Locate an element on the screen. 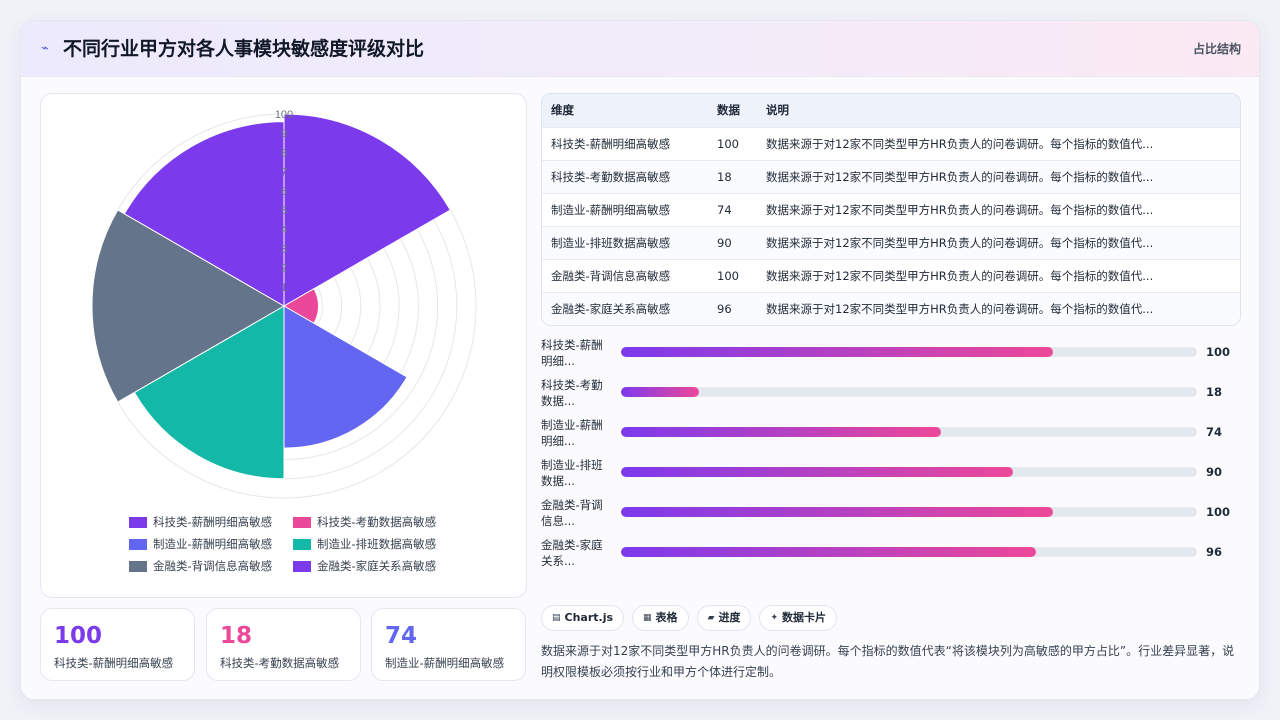  tick-label: 6 is located at coordinates (284, 192).